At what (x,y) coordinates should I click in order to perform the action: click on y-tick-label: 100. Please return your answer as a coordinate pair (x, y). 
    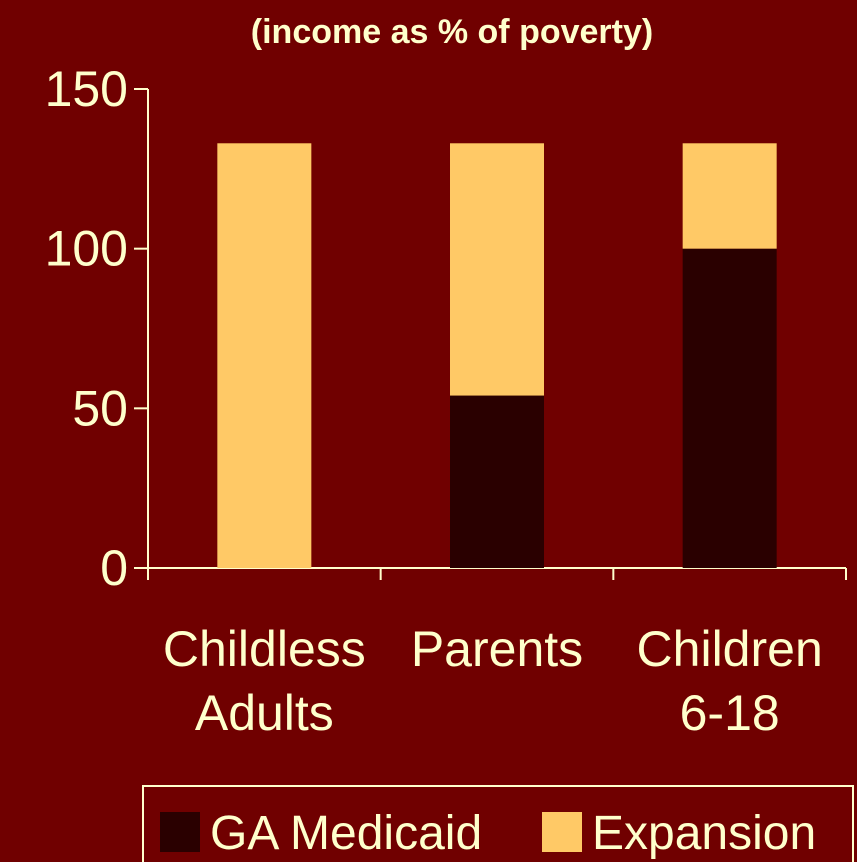
    Looking at the image, I should click on (86, 249).